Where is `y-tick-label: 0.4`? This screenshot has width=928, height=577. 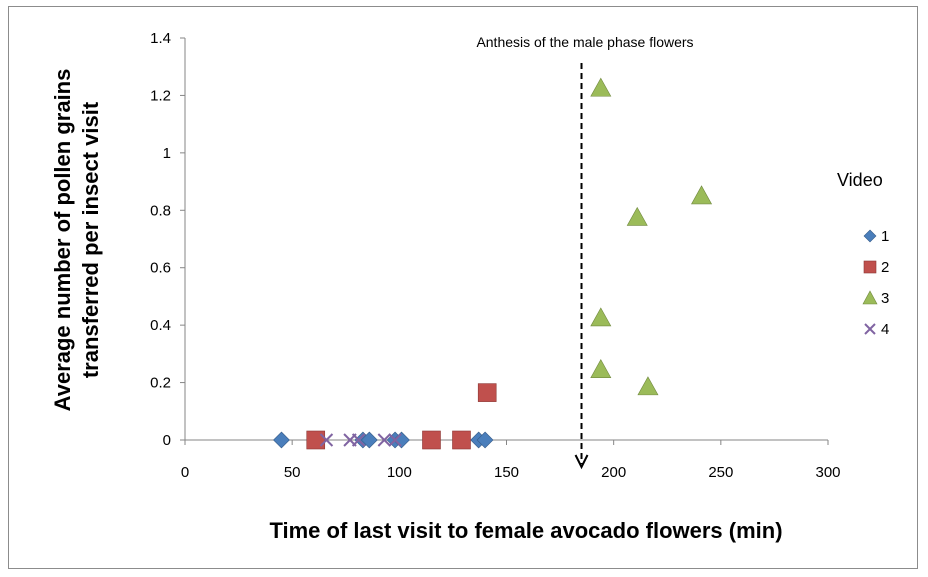 y-tick-label: 0.4 is located at coordinates (160, 325).